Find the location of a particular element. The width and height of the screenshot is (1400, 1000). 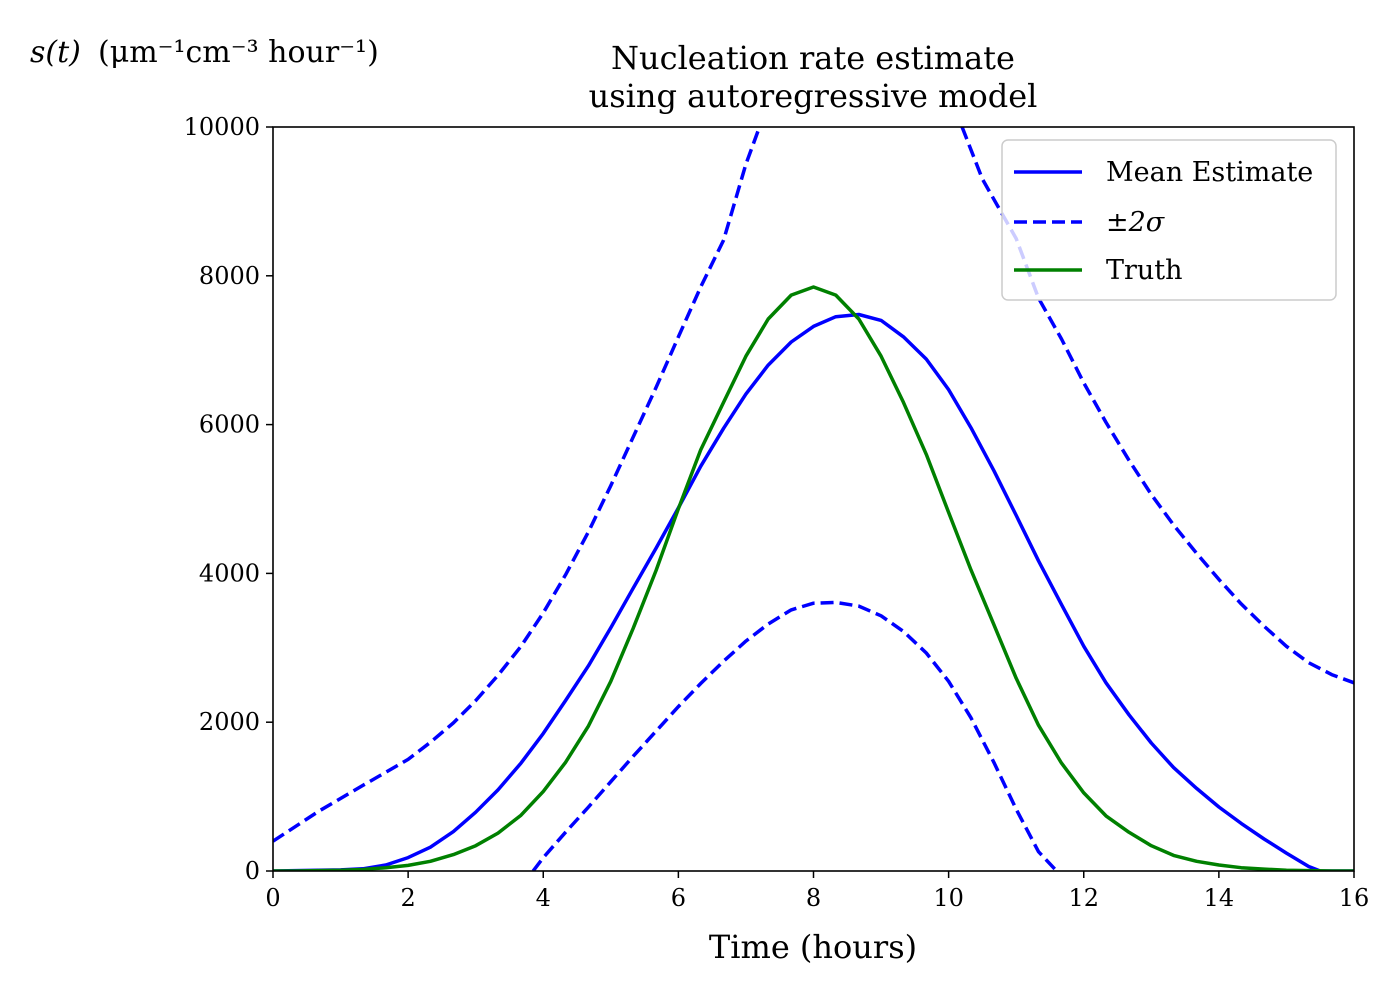

legend-label-2sigma: ±2σ is located at coordinates (1136, 222).